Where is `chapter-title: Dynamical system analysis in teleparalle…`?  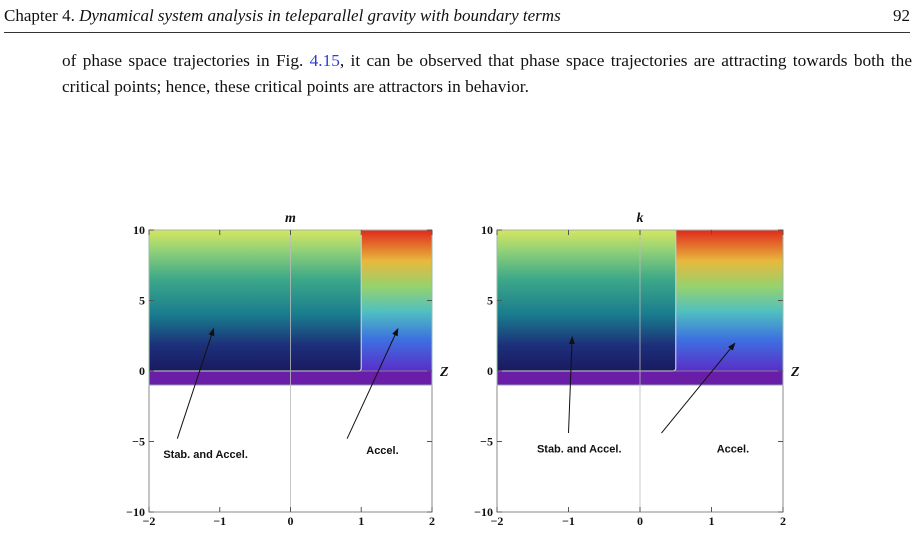
chapter-title: Dynamical system analysis in teleparalle… is located at coordinates (320, 15).